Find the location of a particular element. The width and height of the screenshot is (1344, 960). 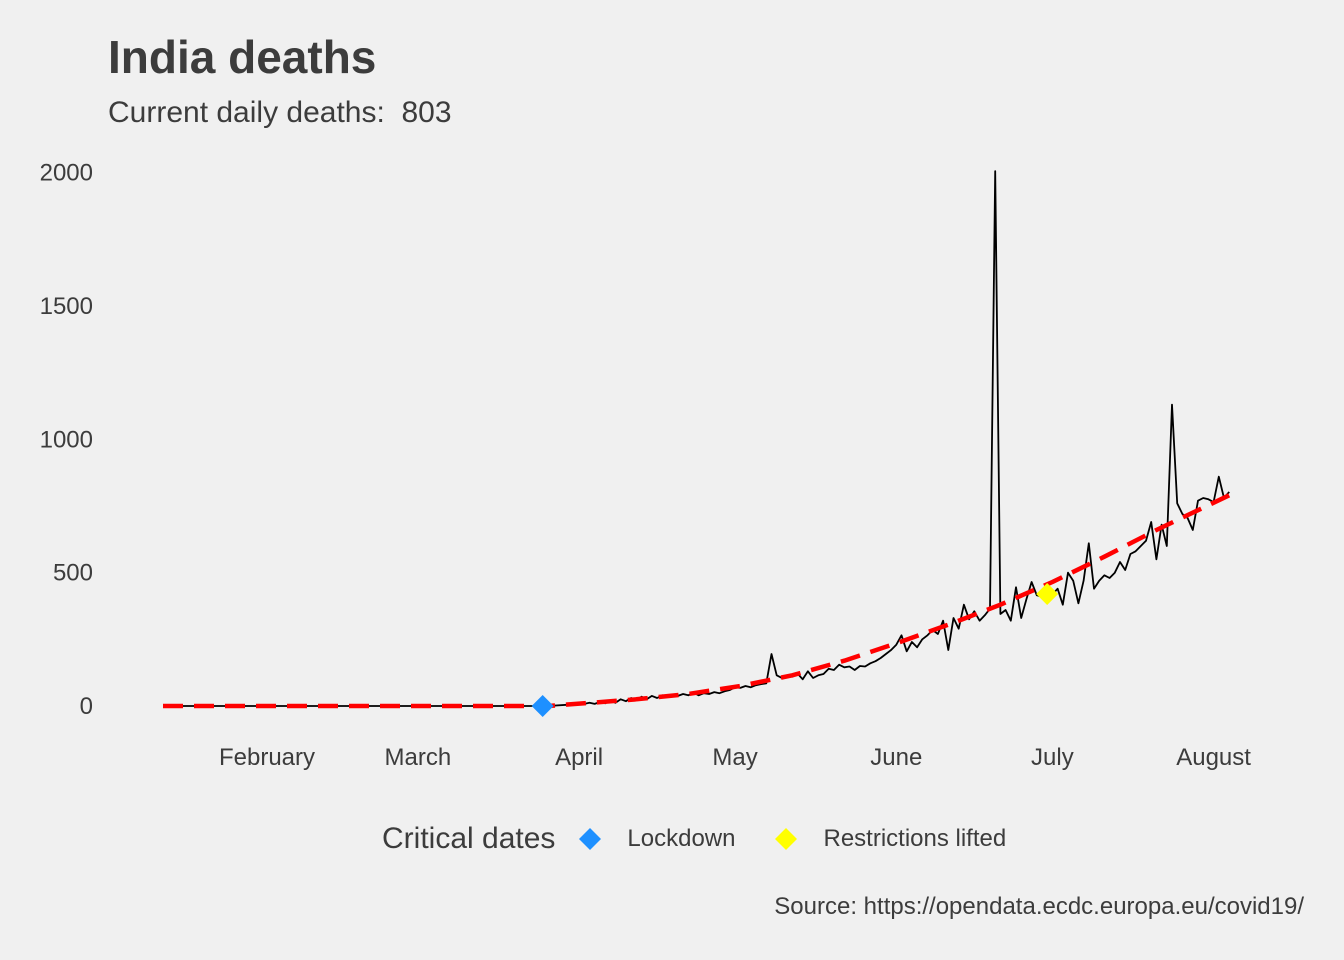

restrictions-lifted-diamond-icon is located at coordinates (786, 839).